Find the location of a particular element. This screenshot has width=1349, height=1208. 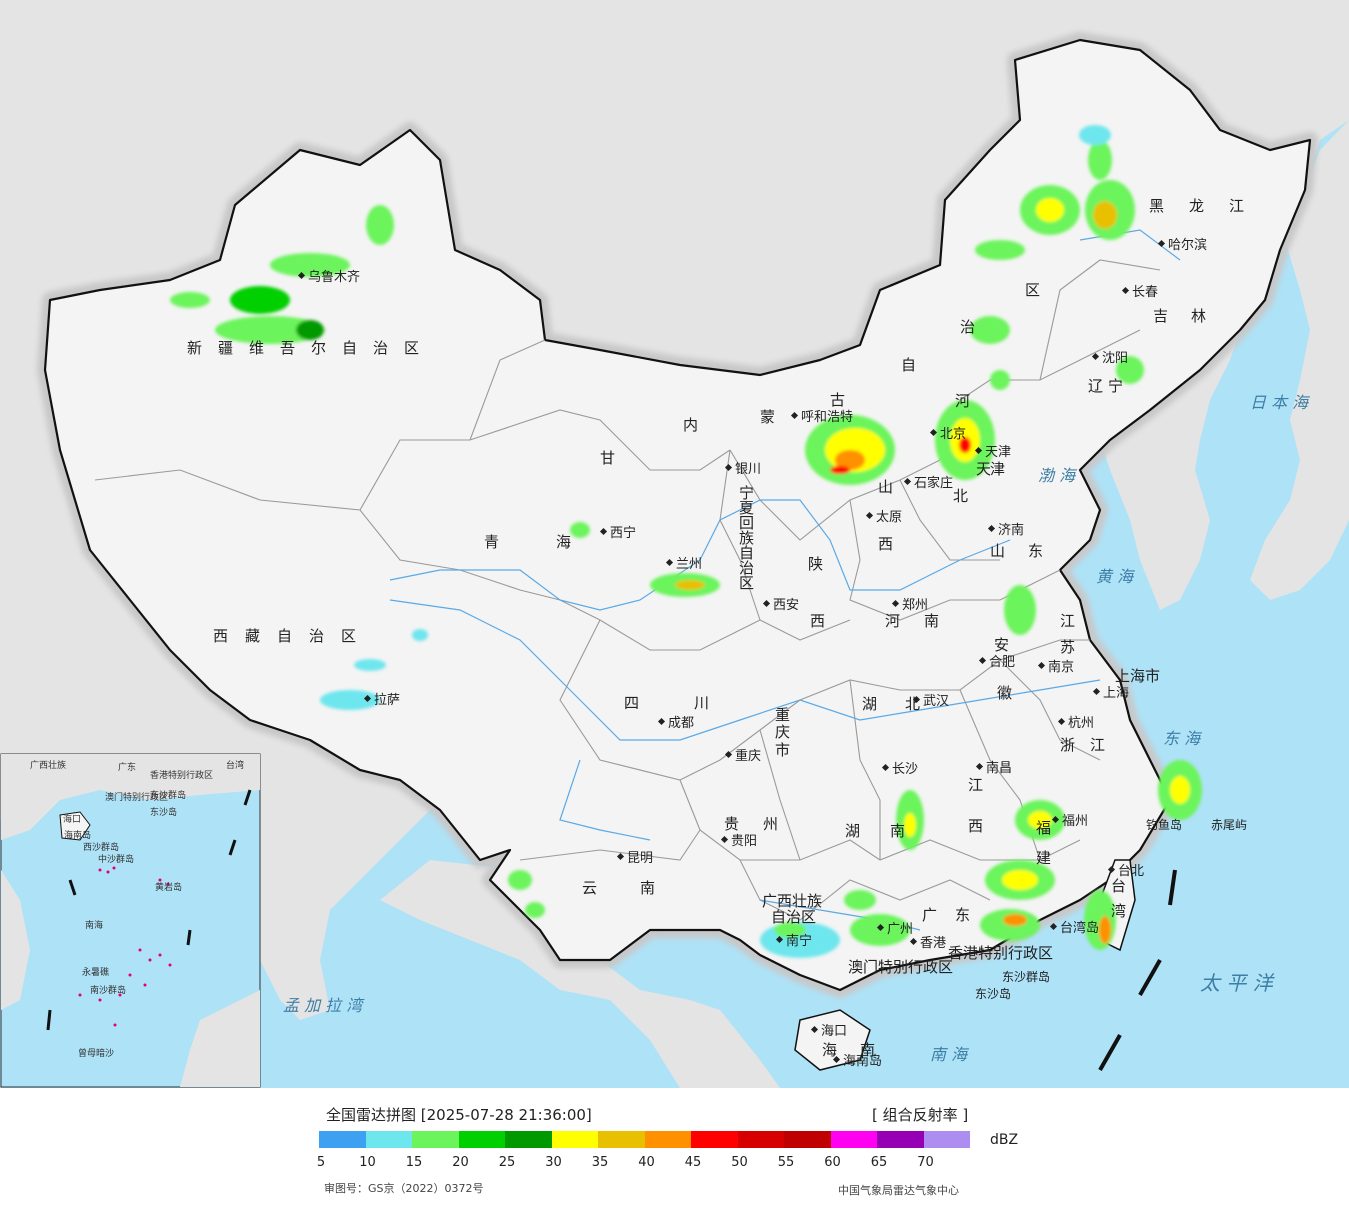

province-label: 州 is located at coordinates (770, 824).